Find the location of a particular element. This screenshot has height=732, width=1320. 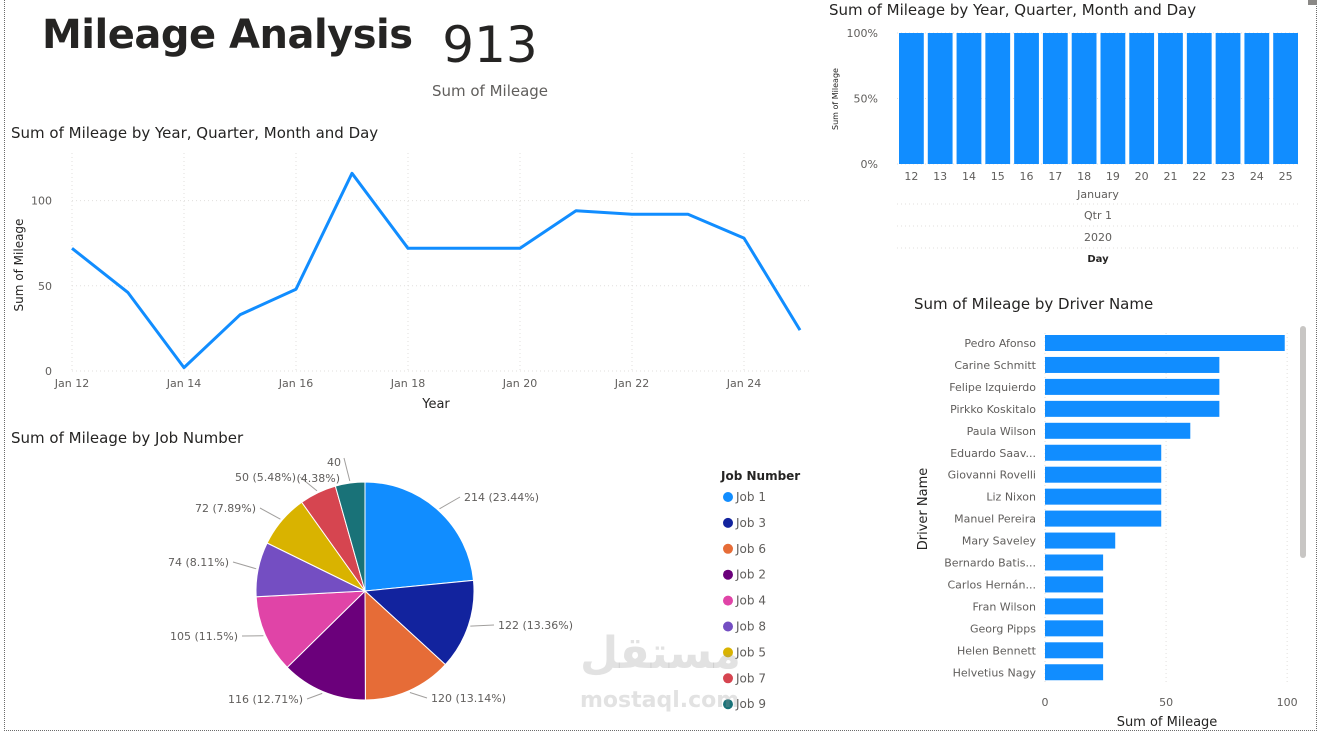

pie-data-label: 116 (12.71%) is located at coordinates (265, 699).